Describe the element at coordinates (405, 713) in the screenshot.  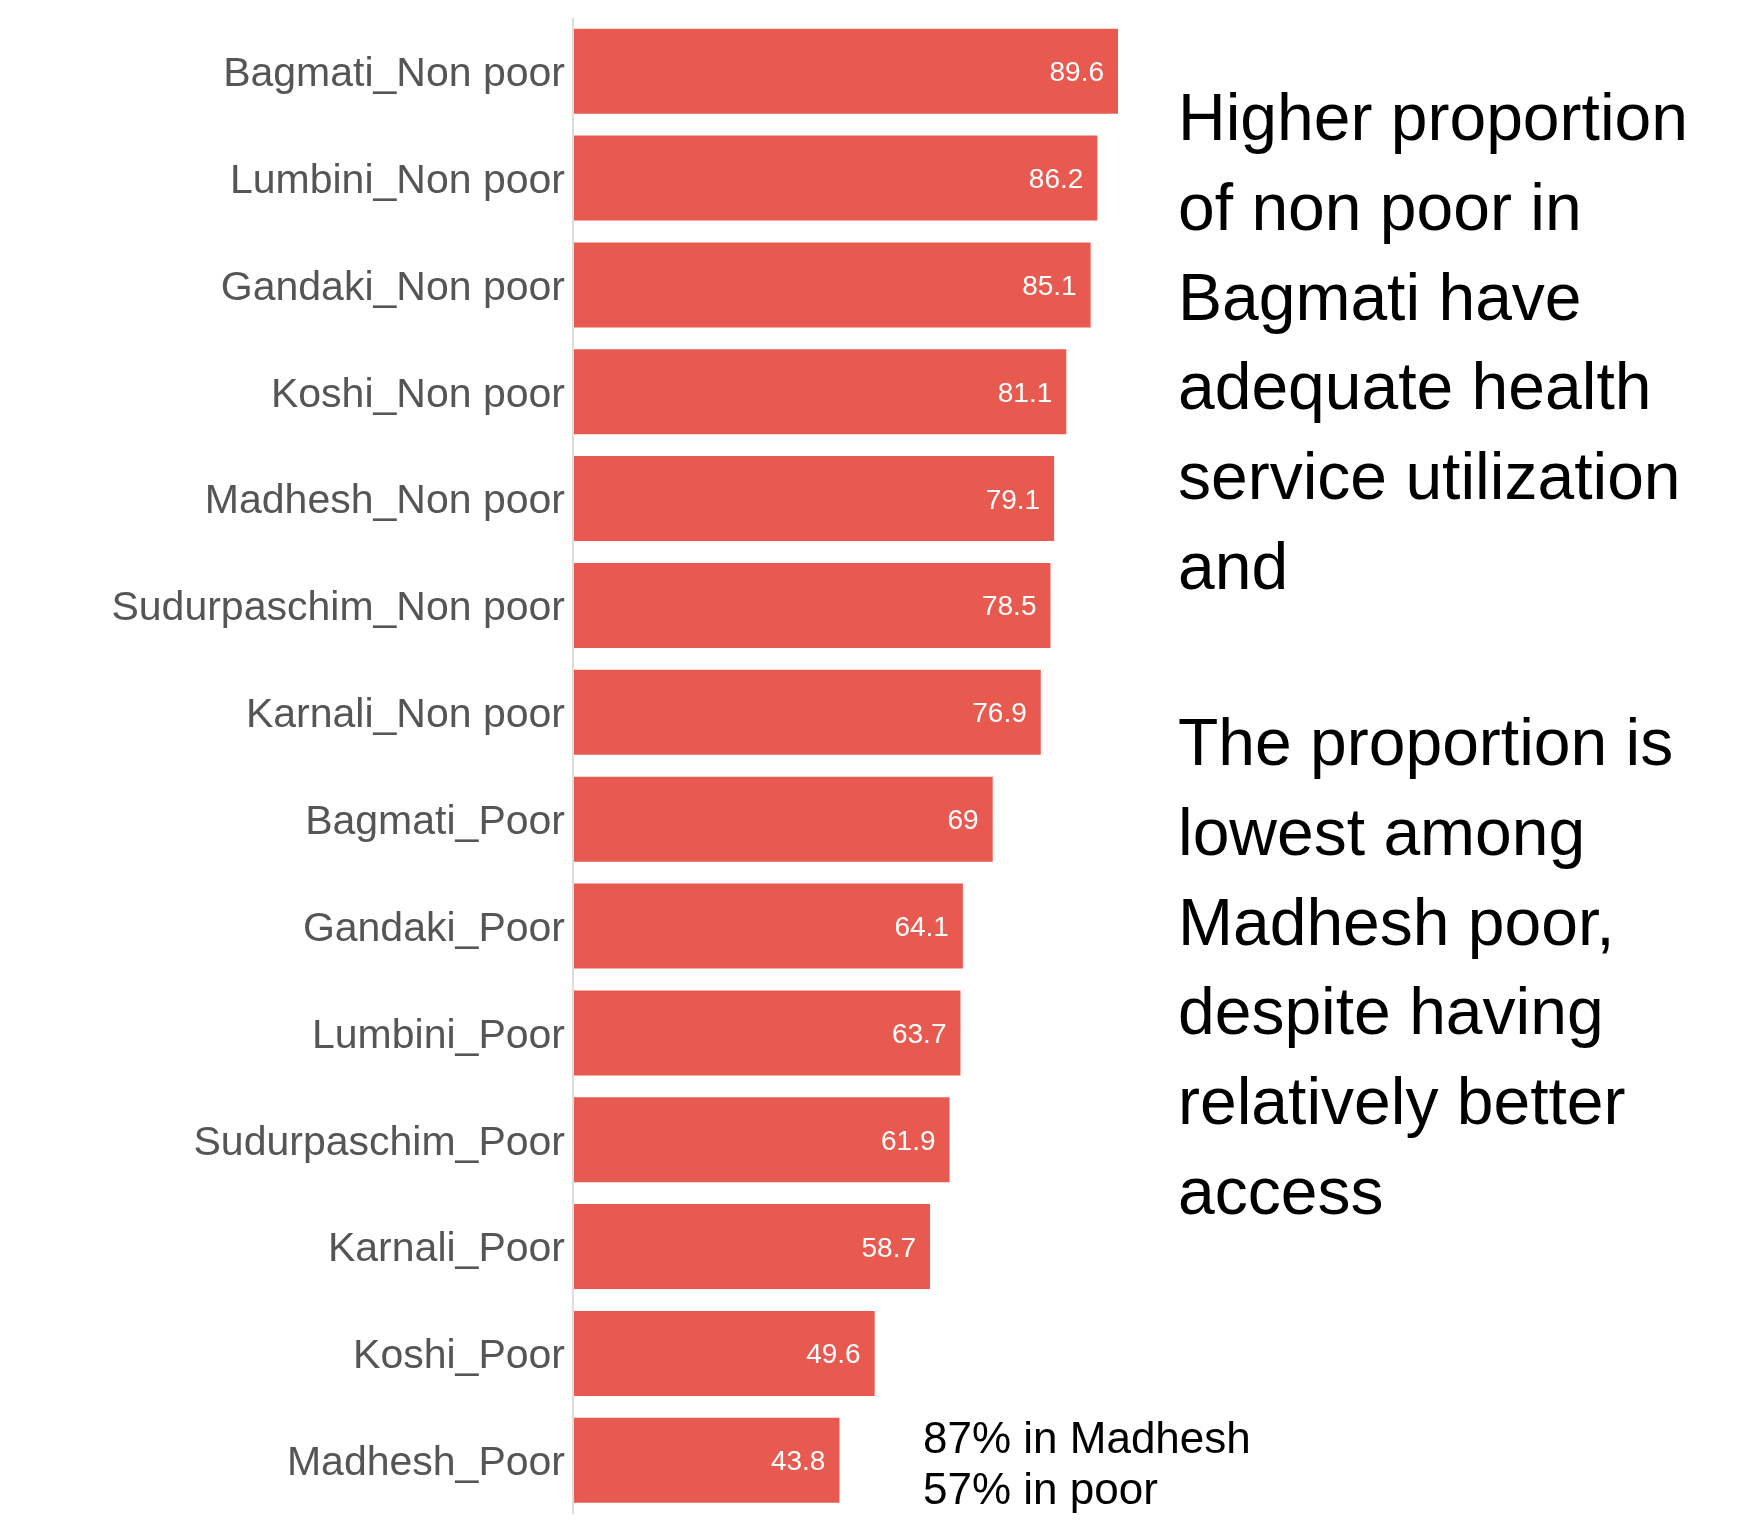
I see `y-tick-label: Karnali_Non poor` at that location.